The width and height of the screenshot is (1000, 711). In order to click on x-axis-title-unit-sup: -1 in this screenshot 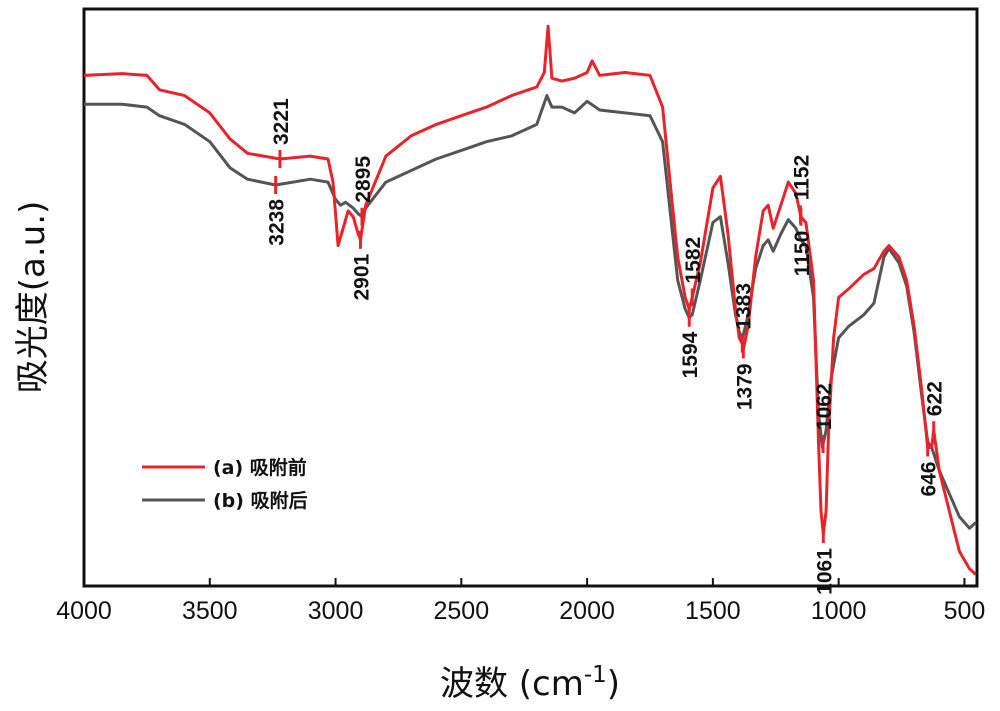, I will do `click(595, 675)`.